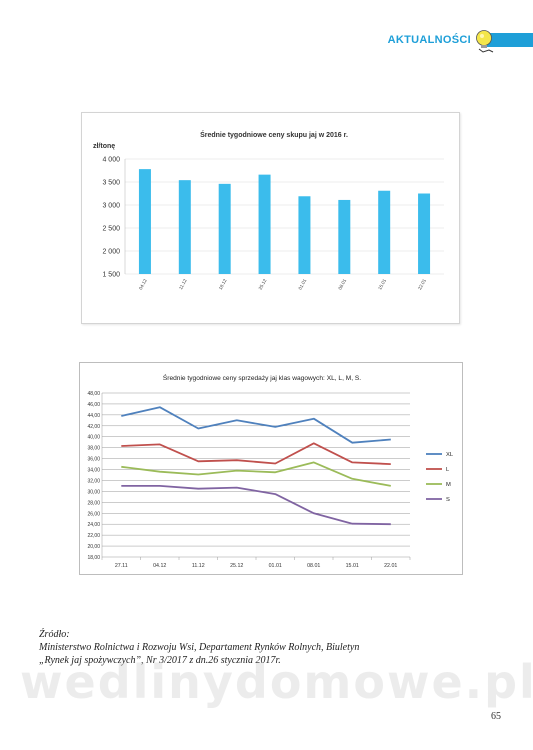 This screenshot has height=750, width=533. What do you see at coordinates (111, 183) in the screenshot?
I see `bar-ytick-label: 3 500` at bounding box center [111, 183].